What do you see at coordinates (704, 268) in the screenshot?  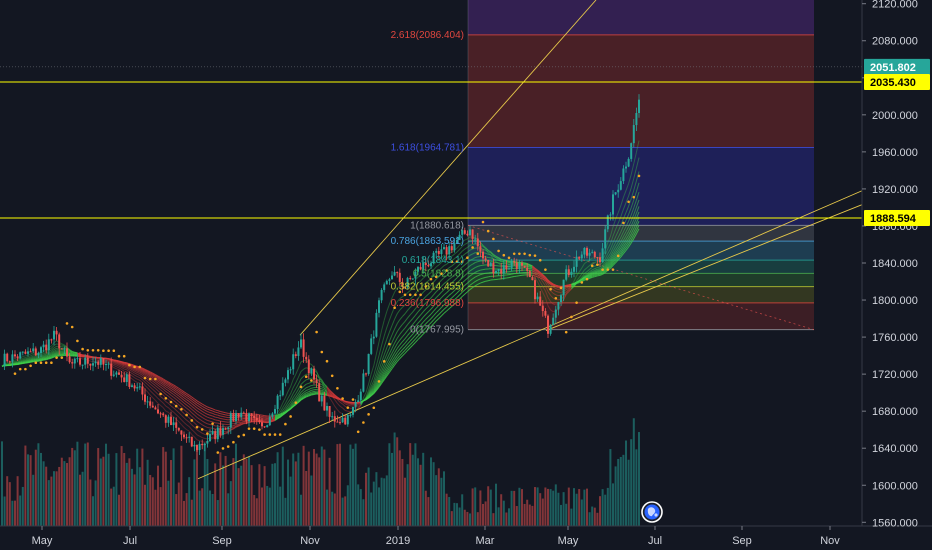 I see `secondary-trendline` at bounding box center [704, 268].